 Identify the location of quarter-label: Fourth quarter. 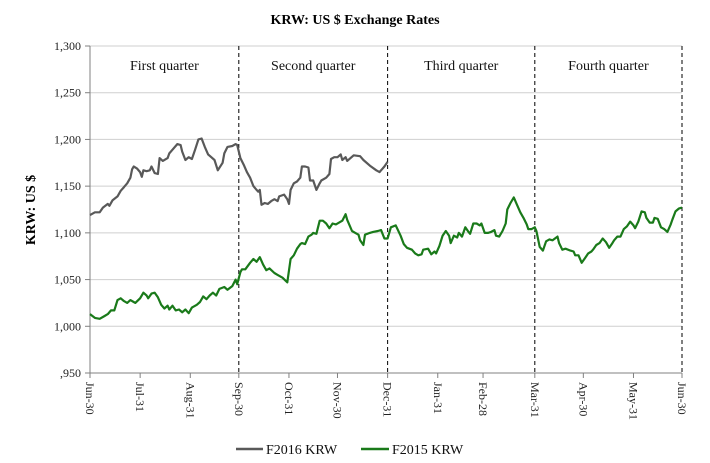
(608, 66).